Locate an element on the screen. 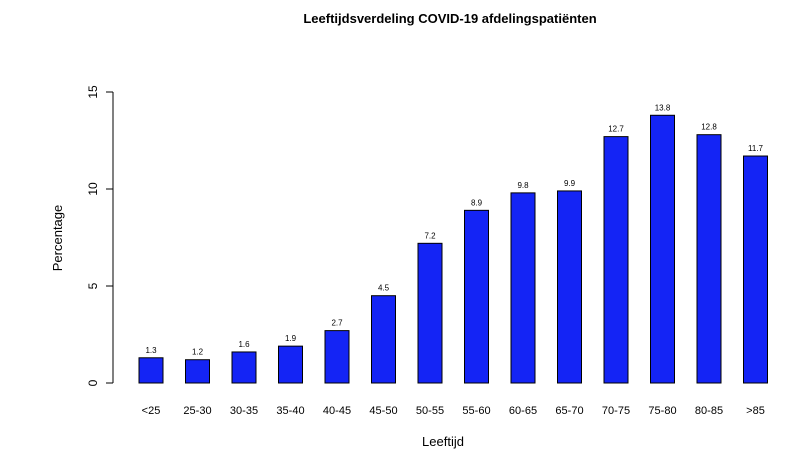 This screenshot has width=800, height=462. data-label: 9.9 is located at coordinates (570, 183).